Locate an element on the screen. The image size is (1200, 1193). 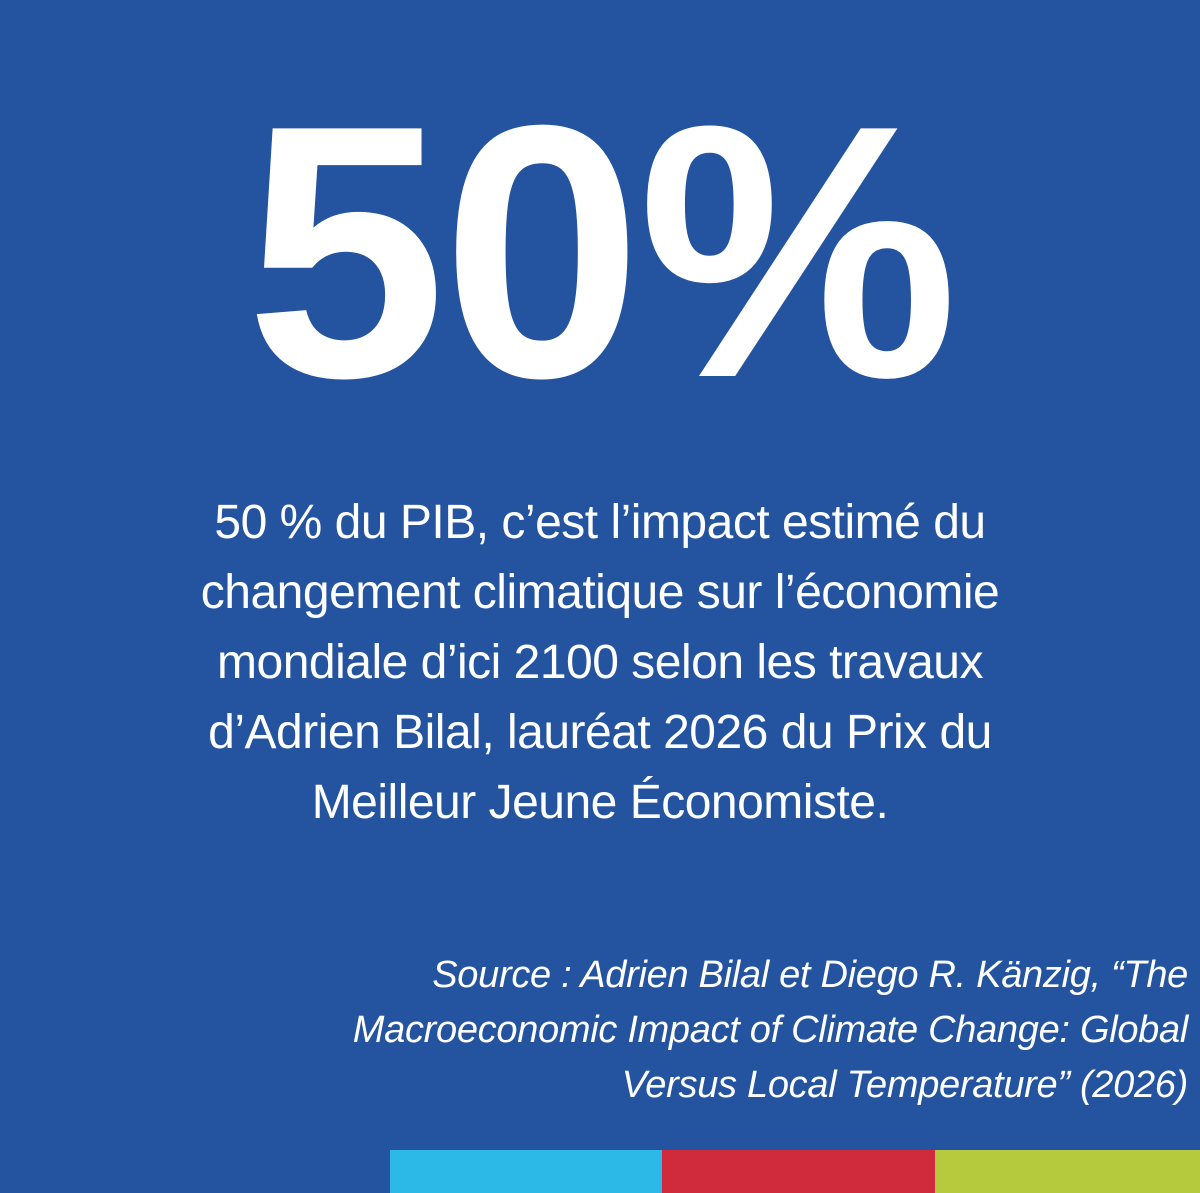
body-line: Meilleur Jeune Économiste. is located at coordinates (600, 802).